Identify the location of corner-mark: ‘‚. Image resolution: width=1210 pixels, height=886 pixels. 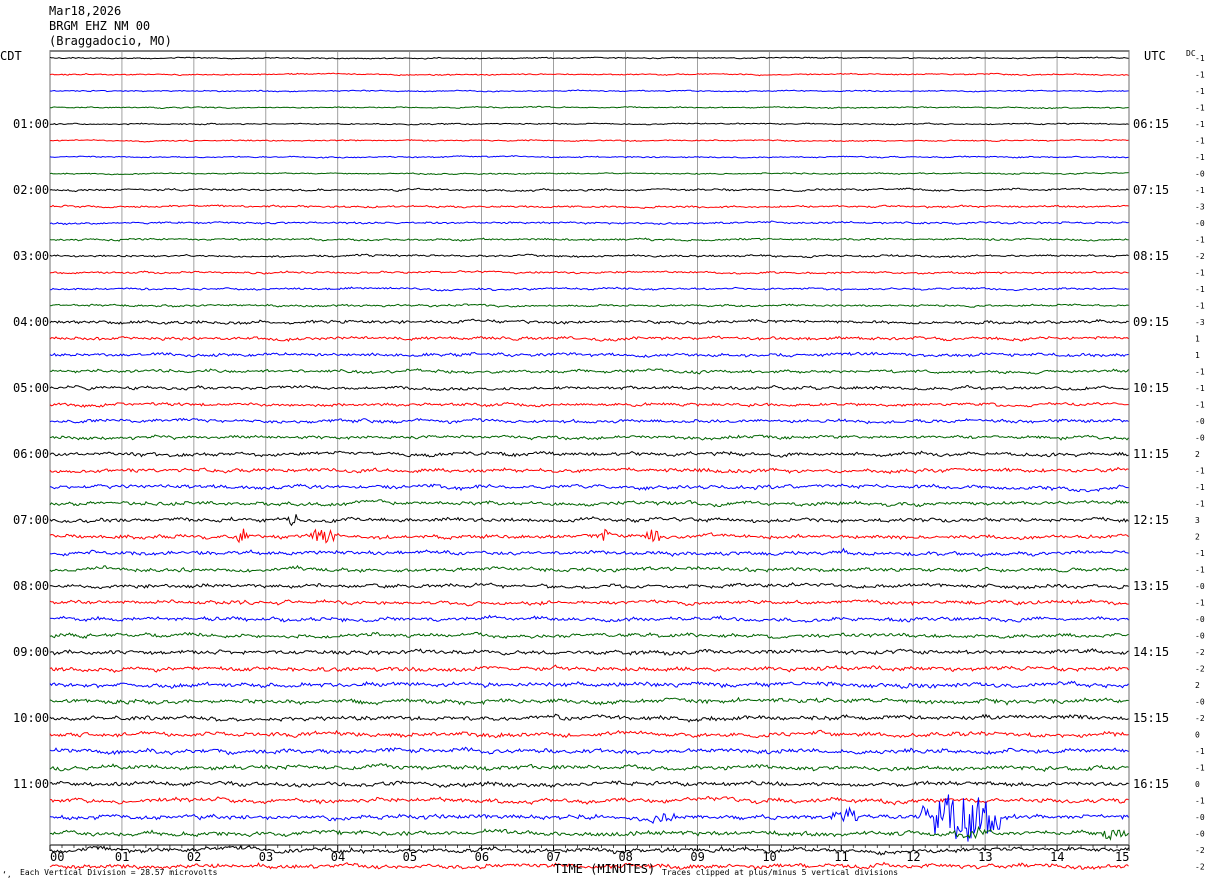
(7, 874).